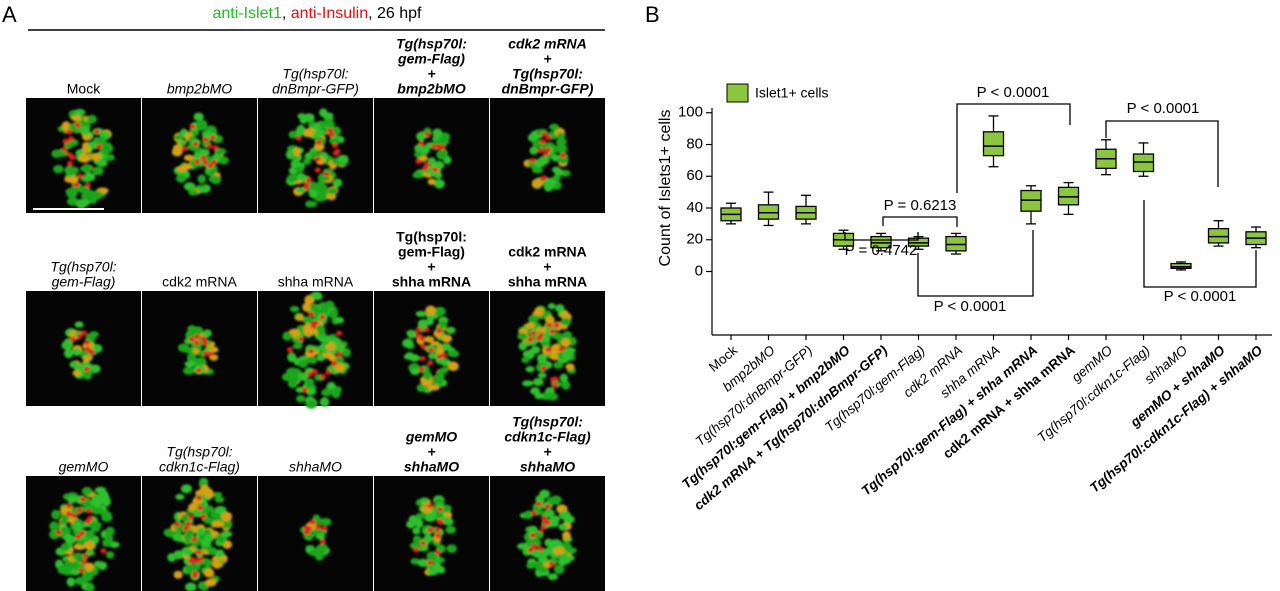 Image resolution: width=1280 pixels, height=591 pixels. Describe the element at coordinates (975, 263) in the screenshot. I see `significance-bracket` at that location.